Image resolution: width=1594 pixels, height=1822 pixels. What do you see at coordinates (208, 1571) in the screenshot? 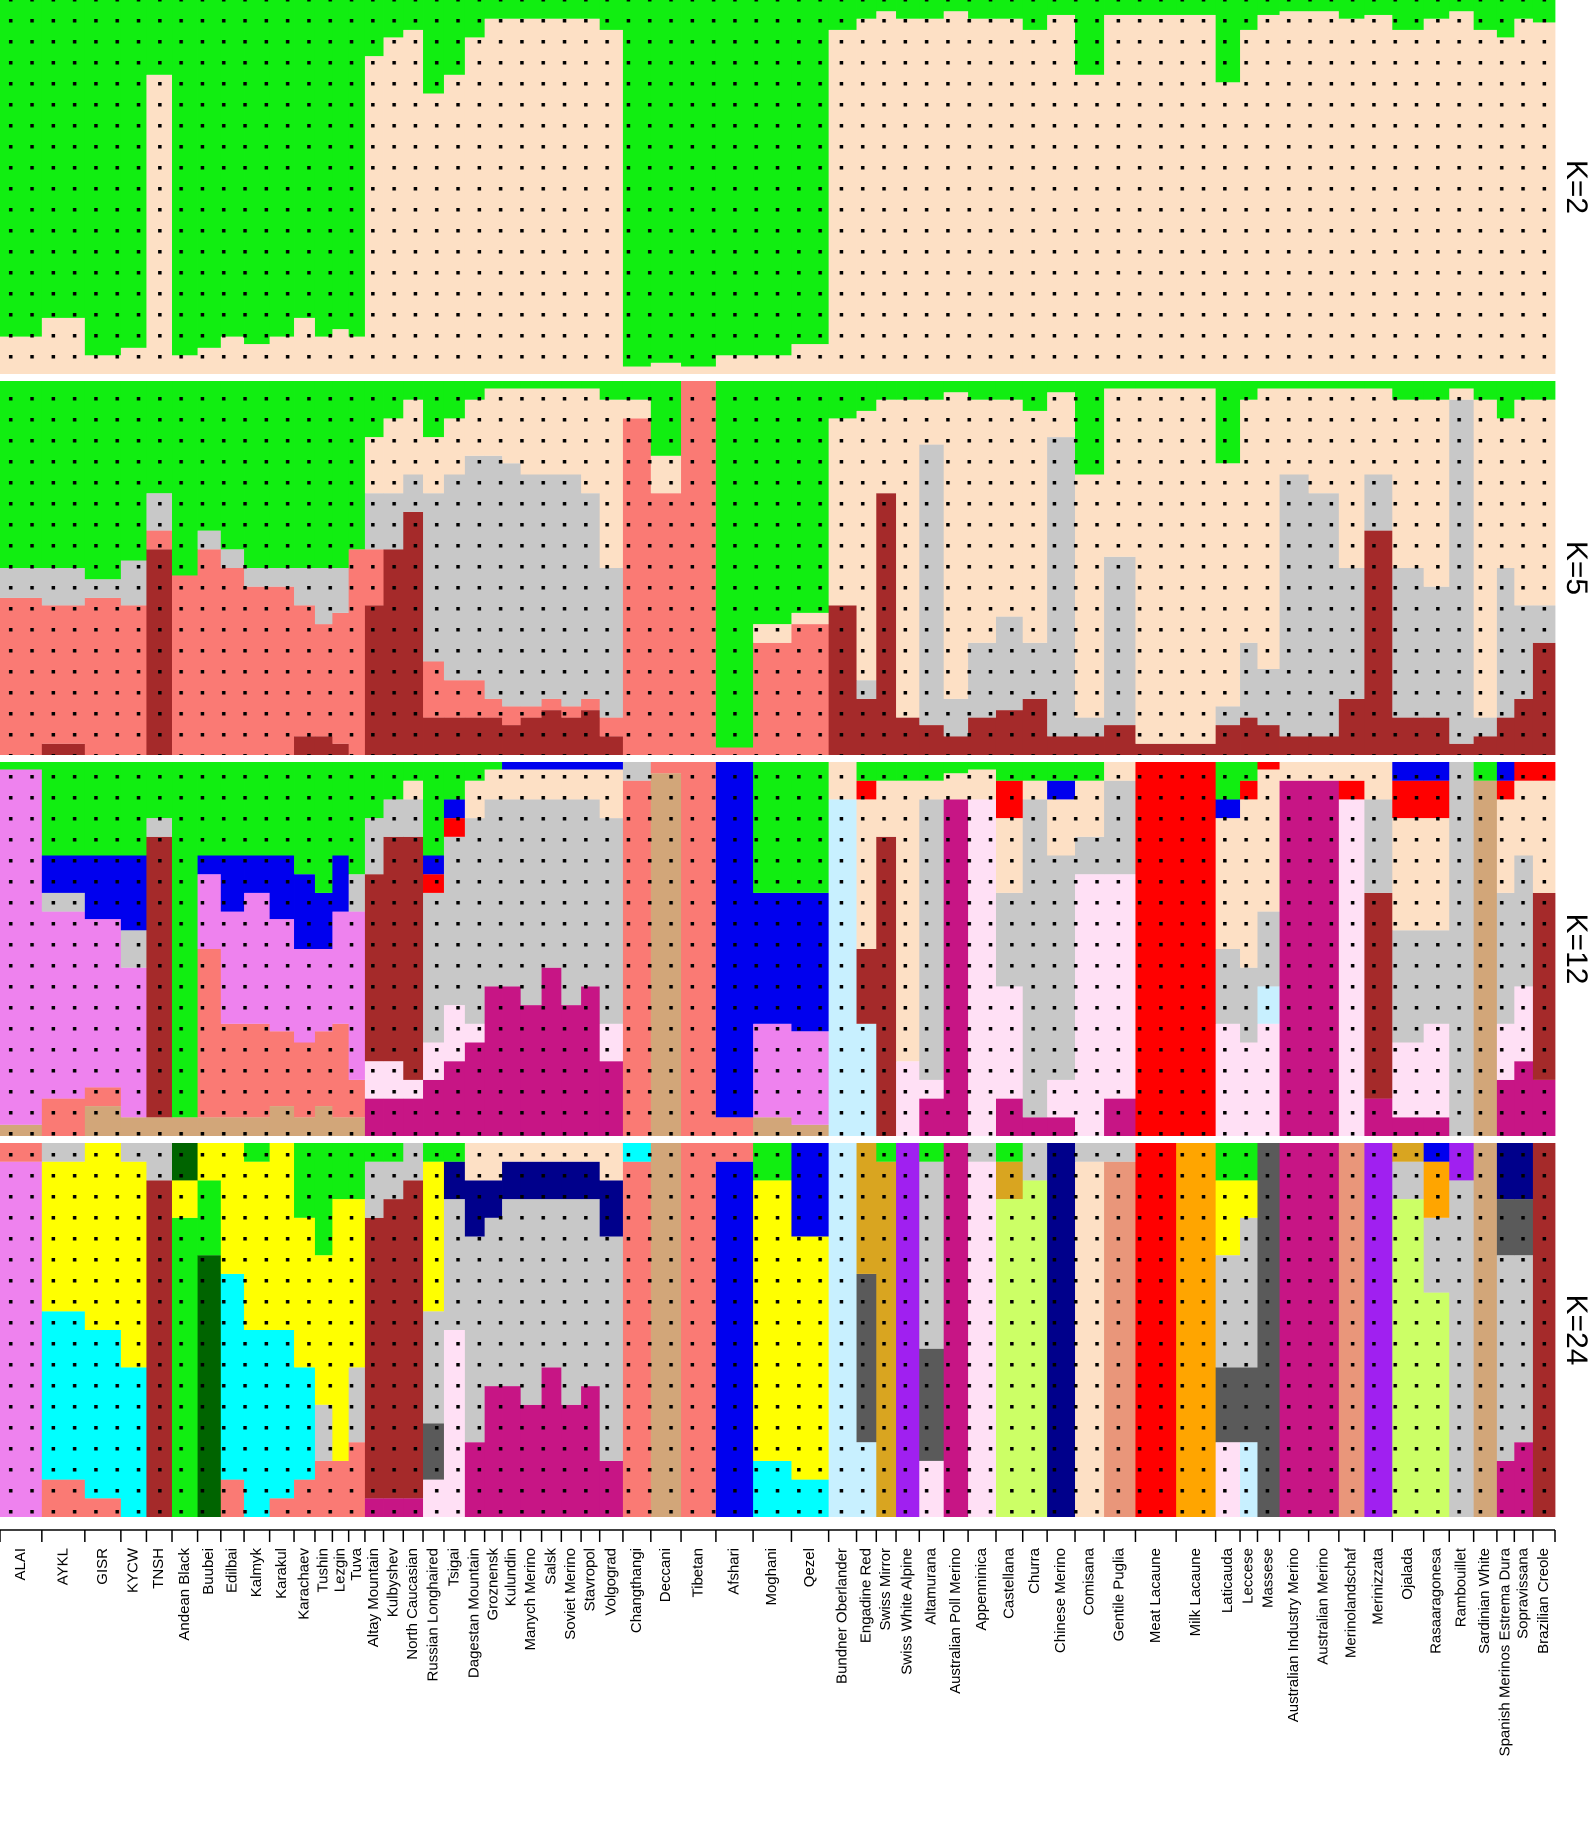
I see `breed-label: Buubei` at bounding box center [208, 1571].